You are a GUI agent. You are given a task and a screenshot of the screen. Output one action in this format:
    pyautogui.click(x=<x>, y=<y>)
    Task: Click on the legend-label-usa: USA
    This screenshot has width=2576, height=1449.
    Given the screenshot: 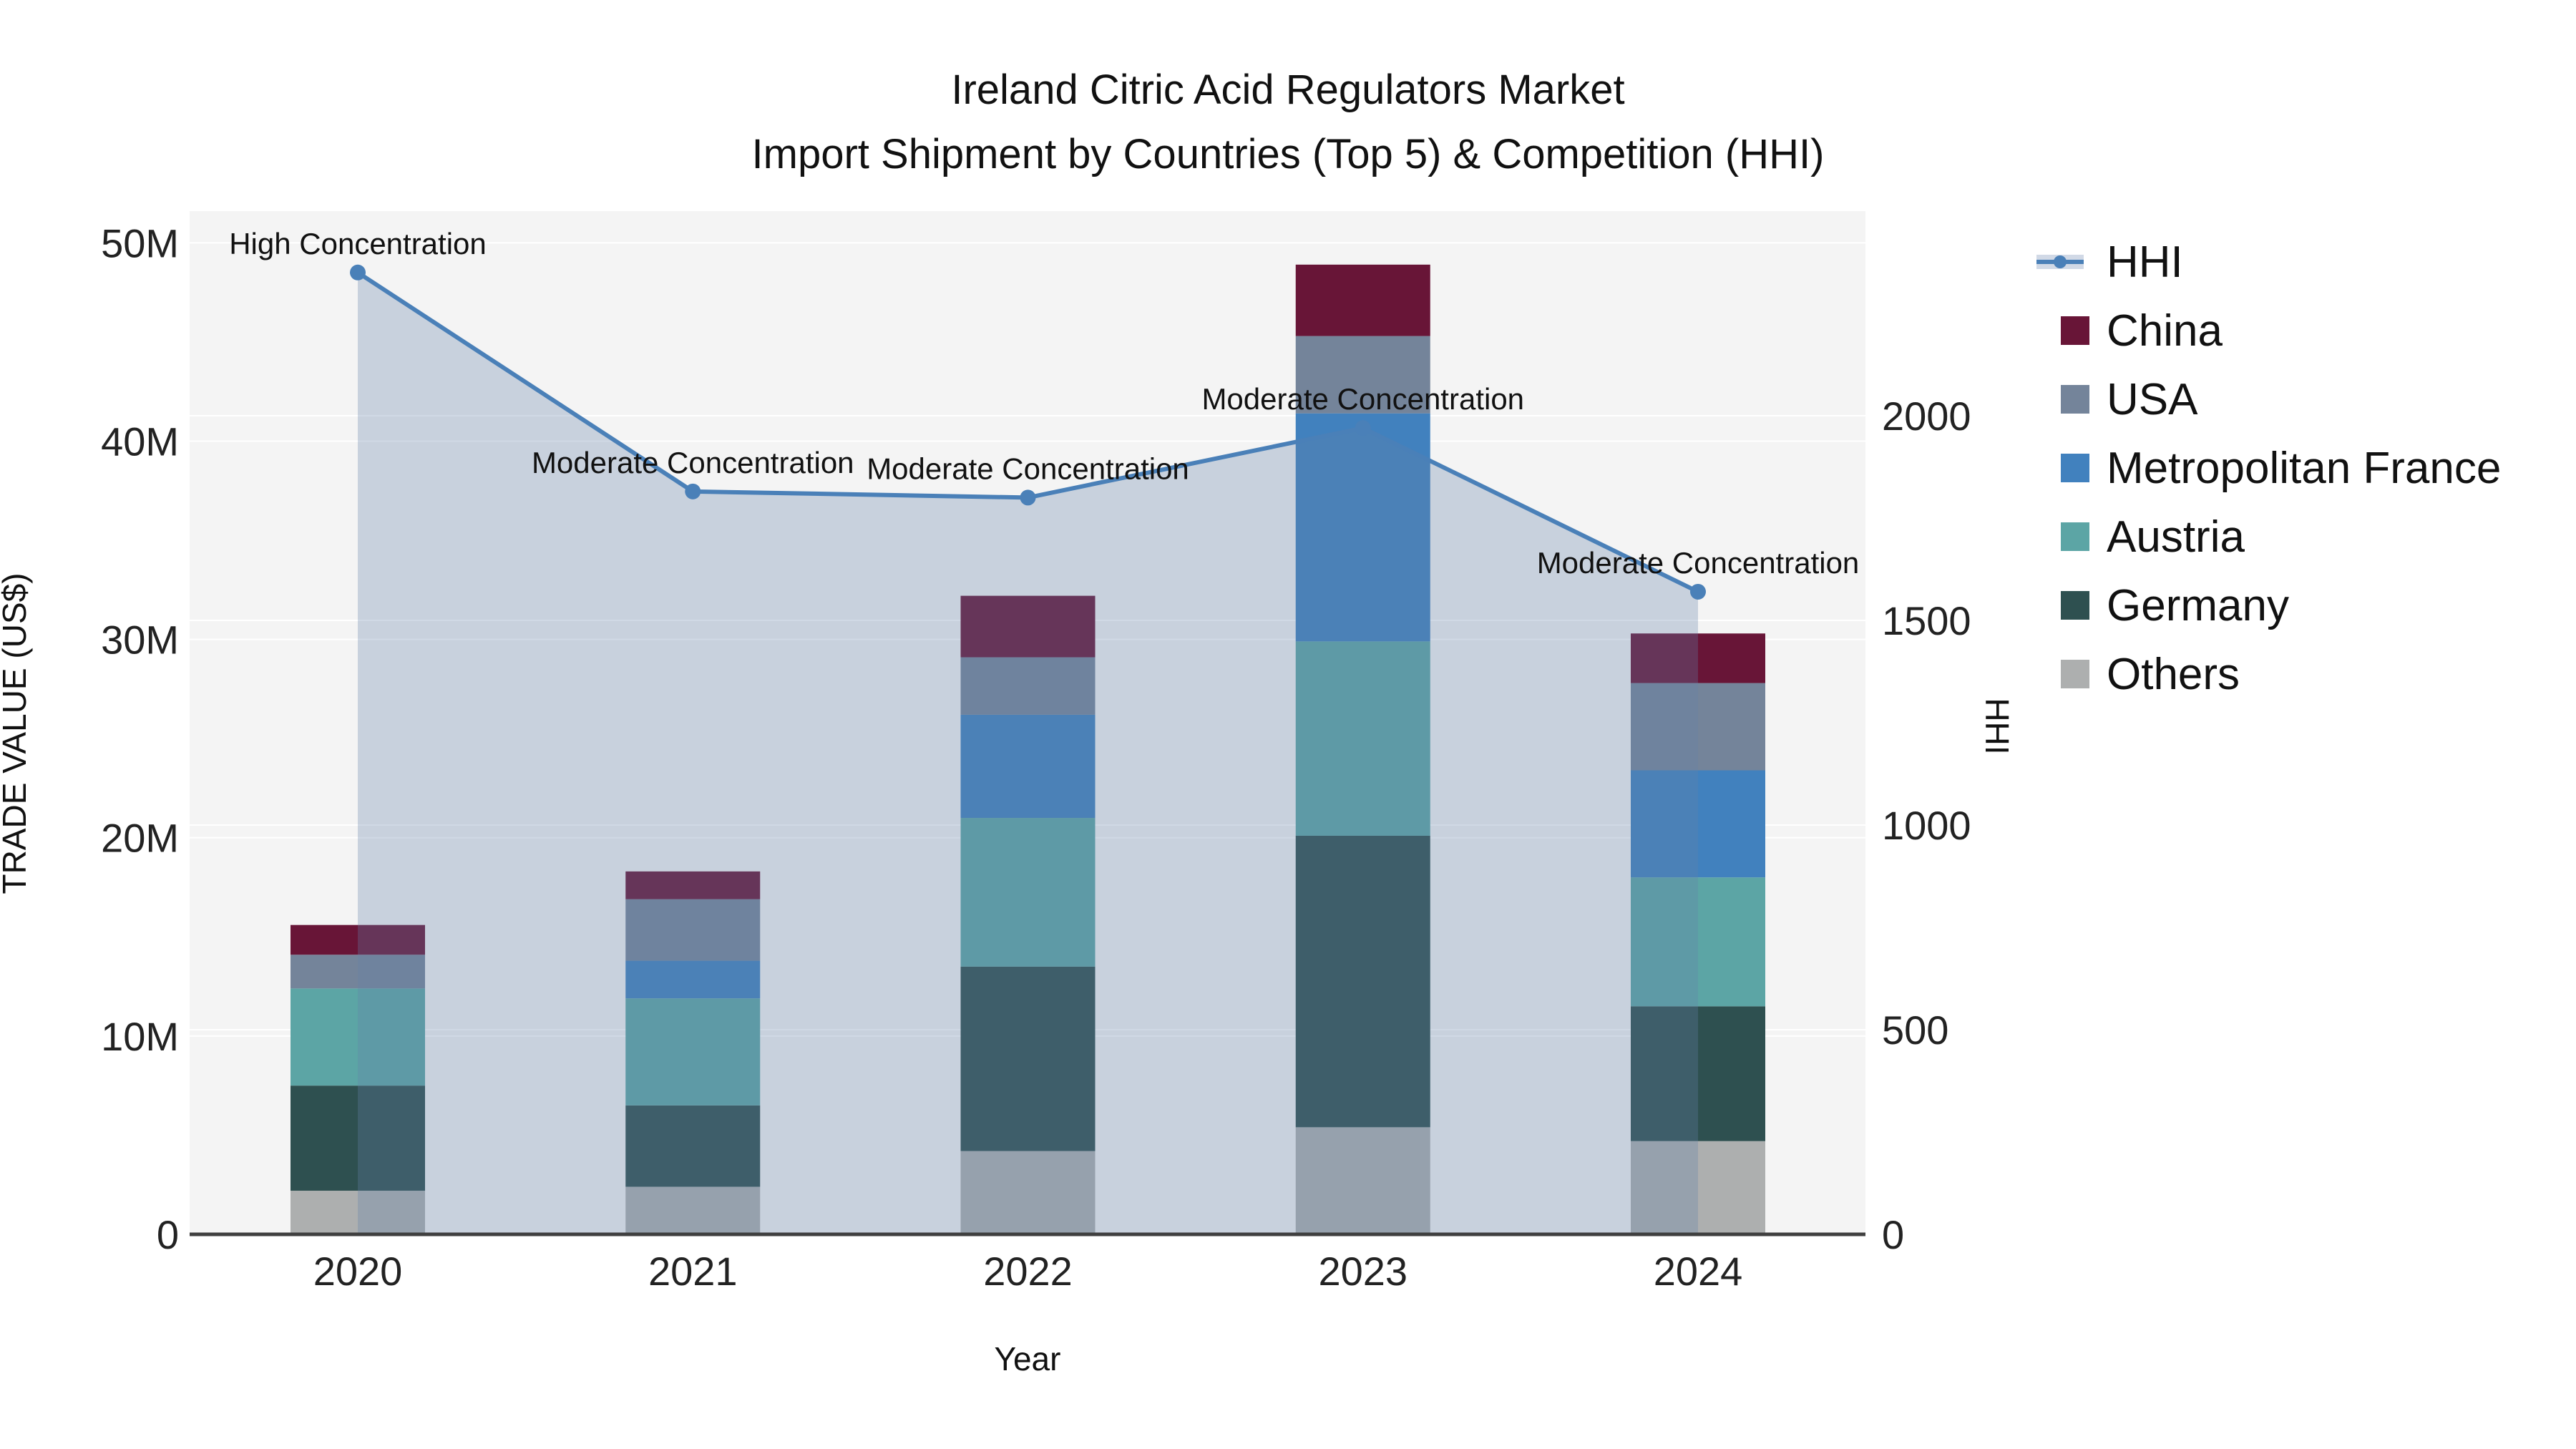 What is the action you would take?
    pyautogui.click(x=2152, y=399)
    